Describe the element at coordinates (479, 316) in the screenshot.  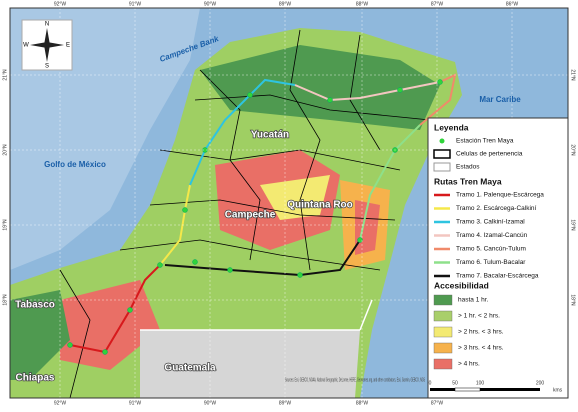
I see `legend-access-label: > 1 hr. < 2 hrs.` at that location.